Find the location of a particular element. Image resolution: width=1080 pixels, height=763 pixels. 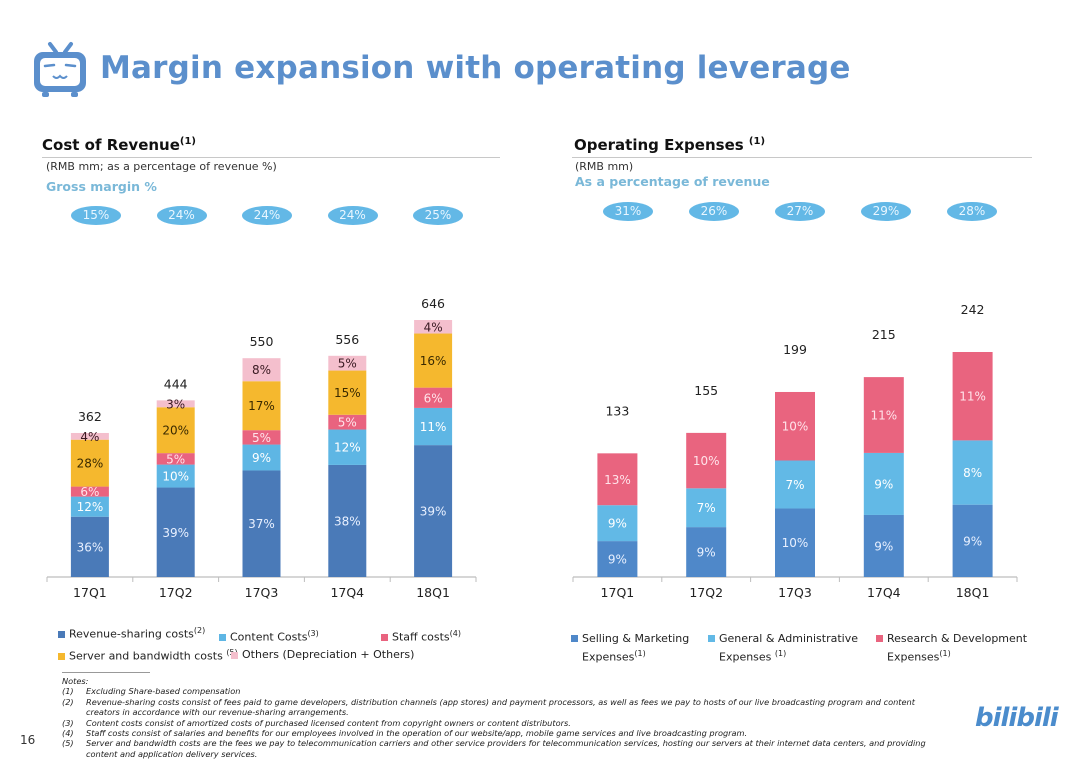

legend-item-others: Others (Depreciation + Others) is located at coordinates (322, 654).